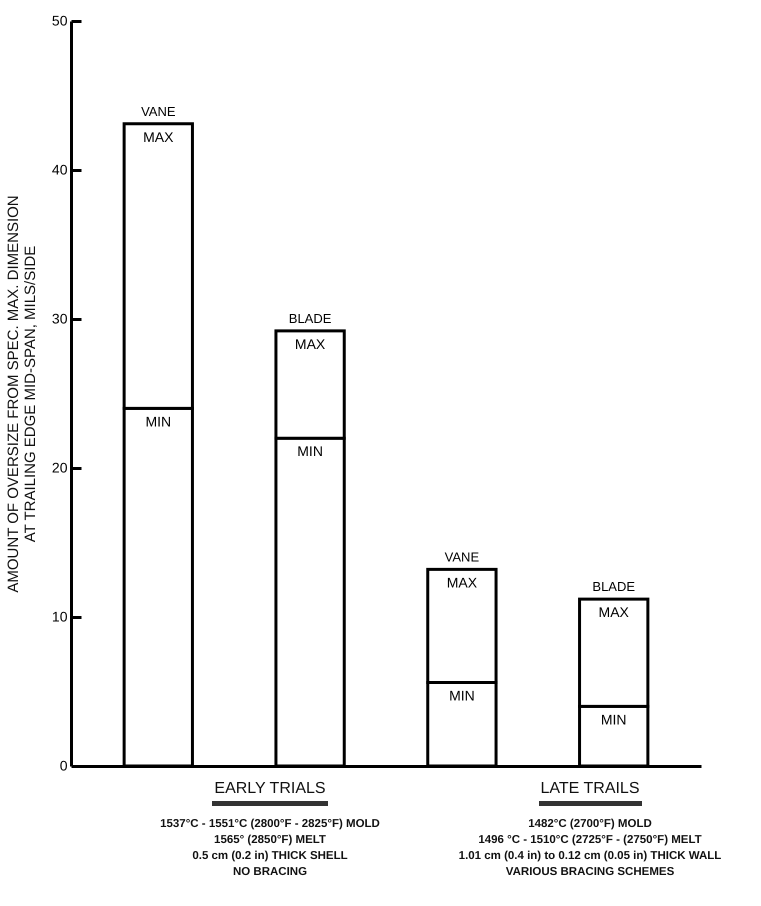 The image size is (761, 906). I want to click on y-tick-label: 0, so click(64, 766).